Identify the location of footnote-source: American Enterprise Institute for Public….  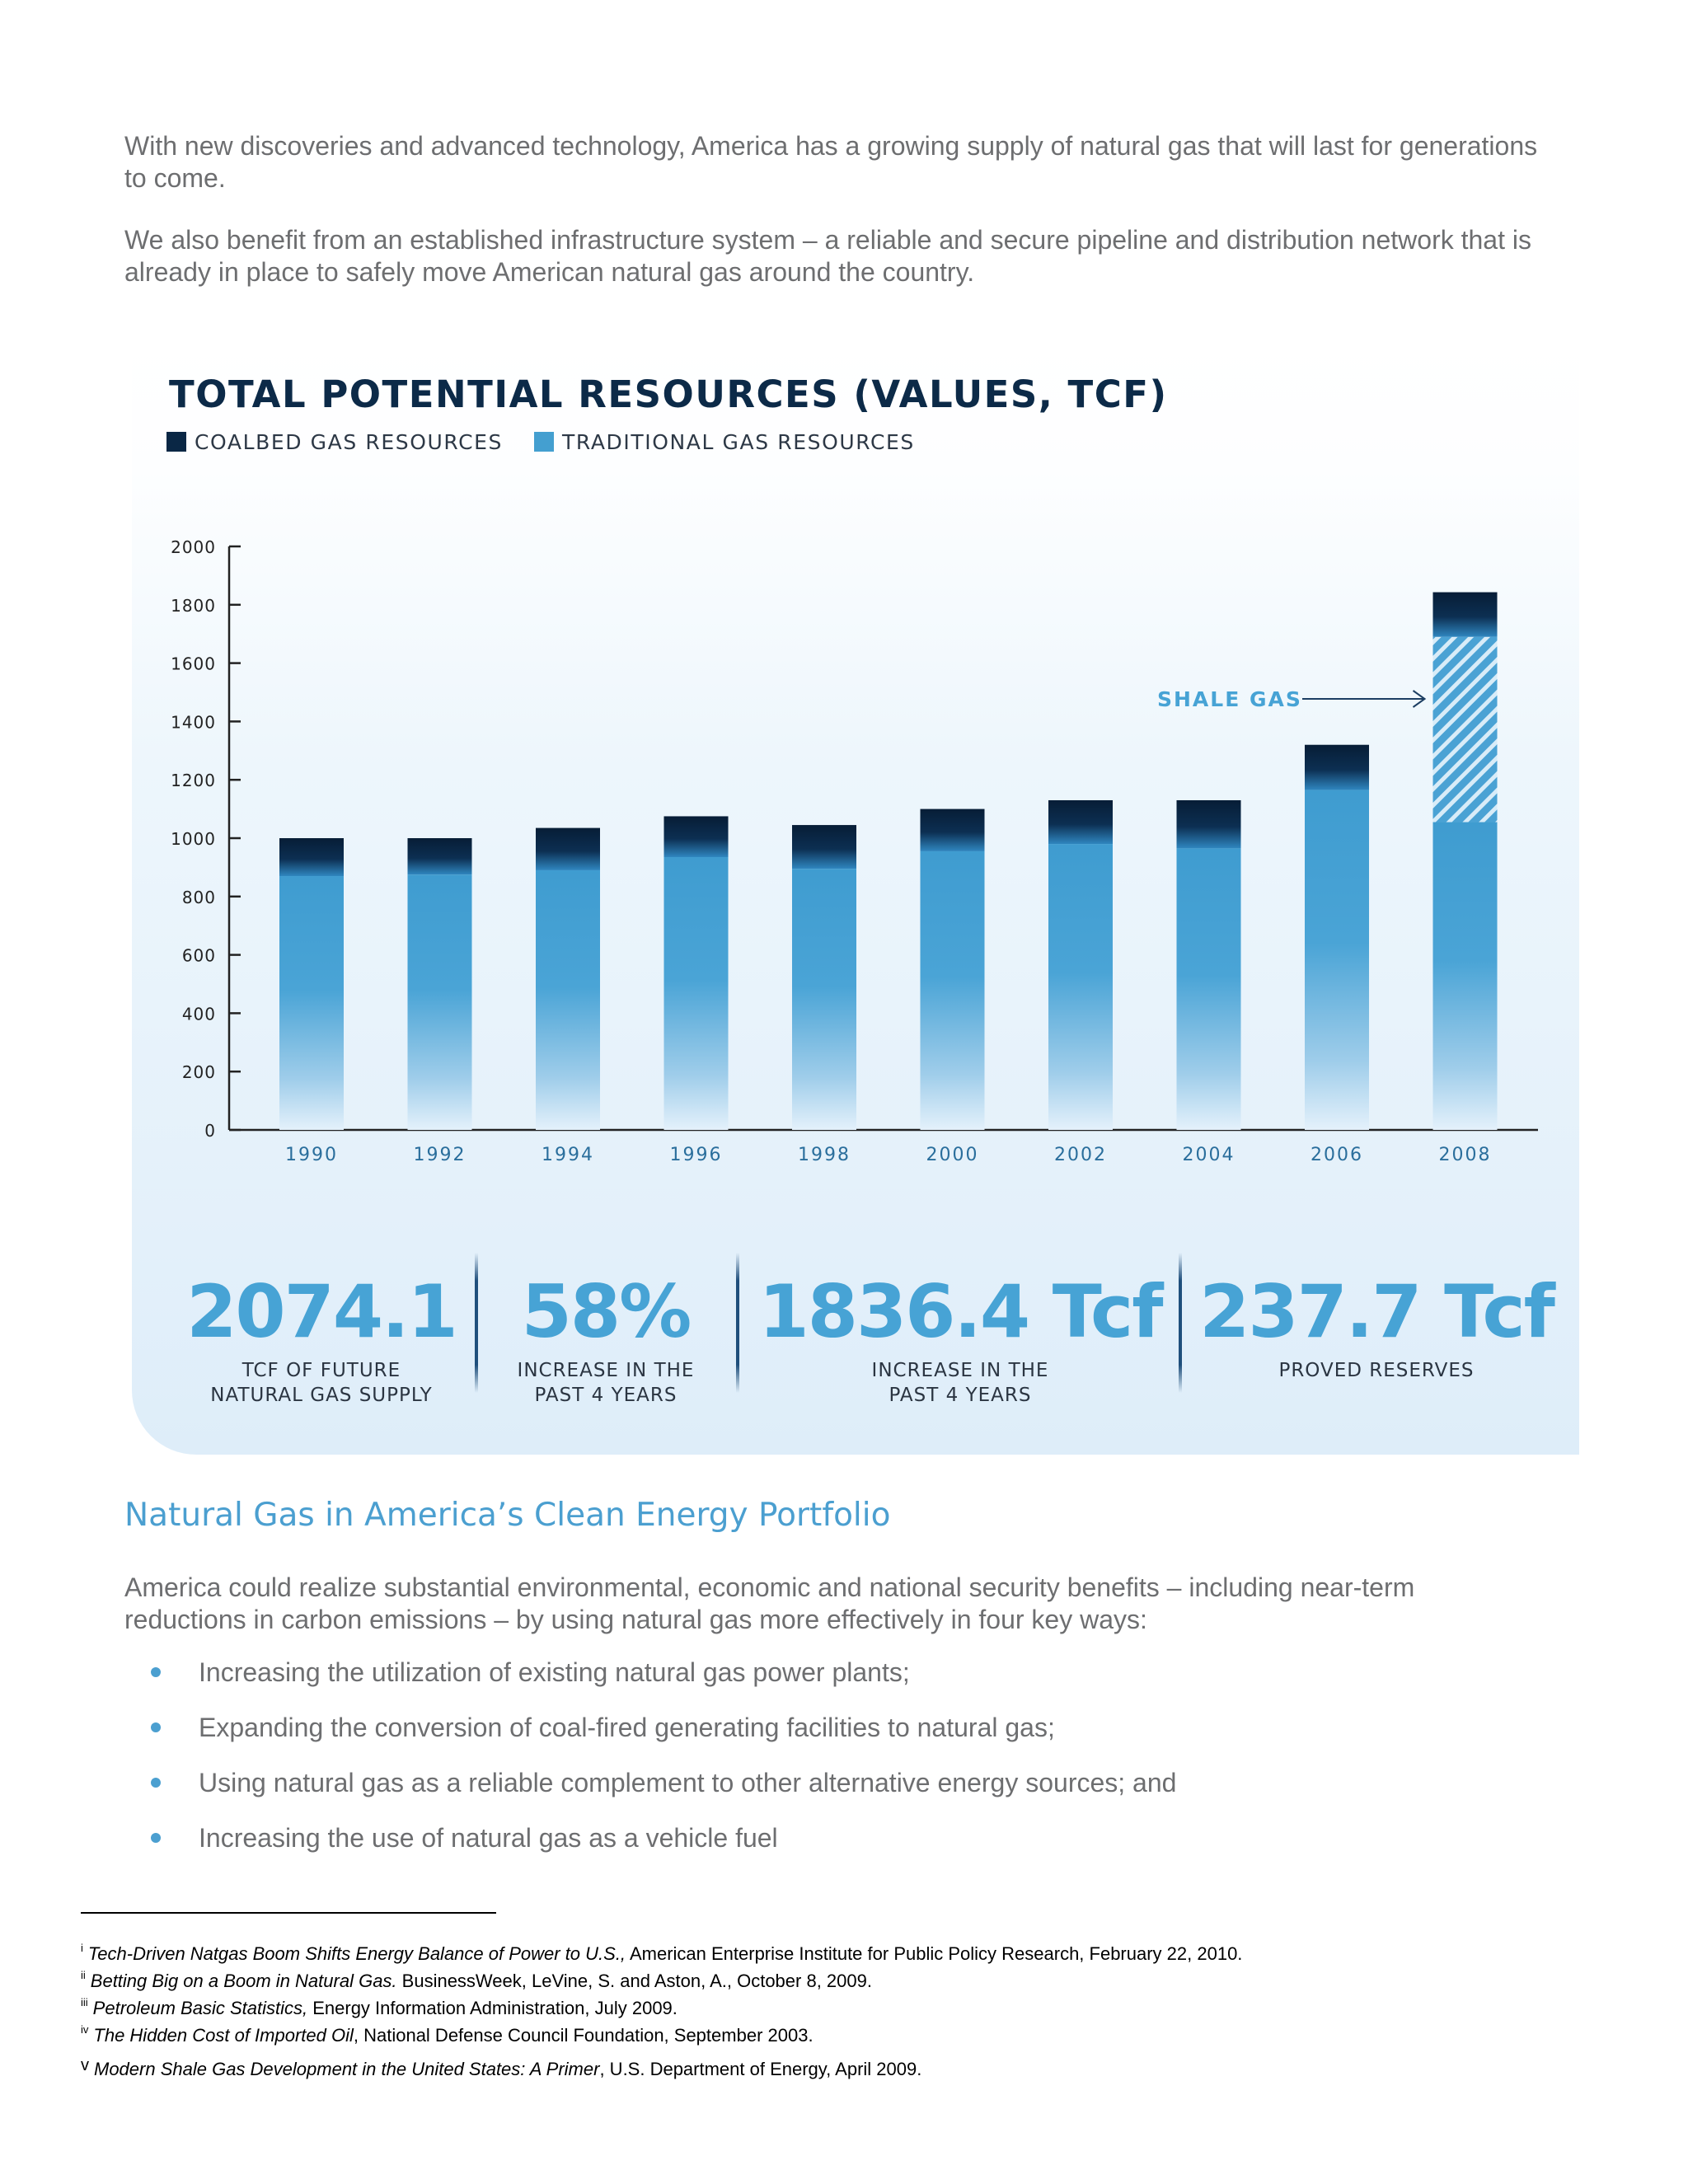
(934, 1953).